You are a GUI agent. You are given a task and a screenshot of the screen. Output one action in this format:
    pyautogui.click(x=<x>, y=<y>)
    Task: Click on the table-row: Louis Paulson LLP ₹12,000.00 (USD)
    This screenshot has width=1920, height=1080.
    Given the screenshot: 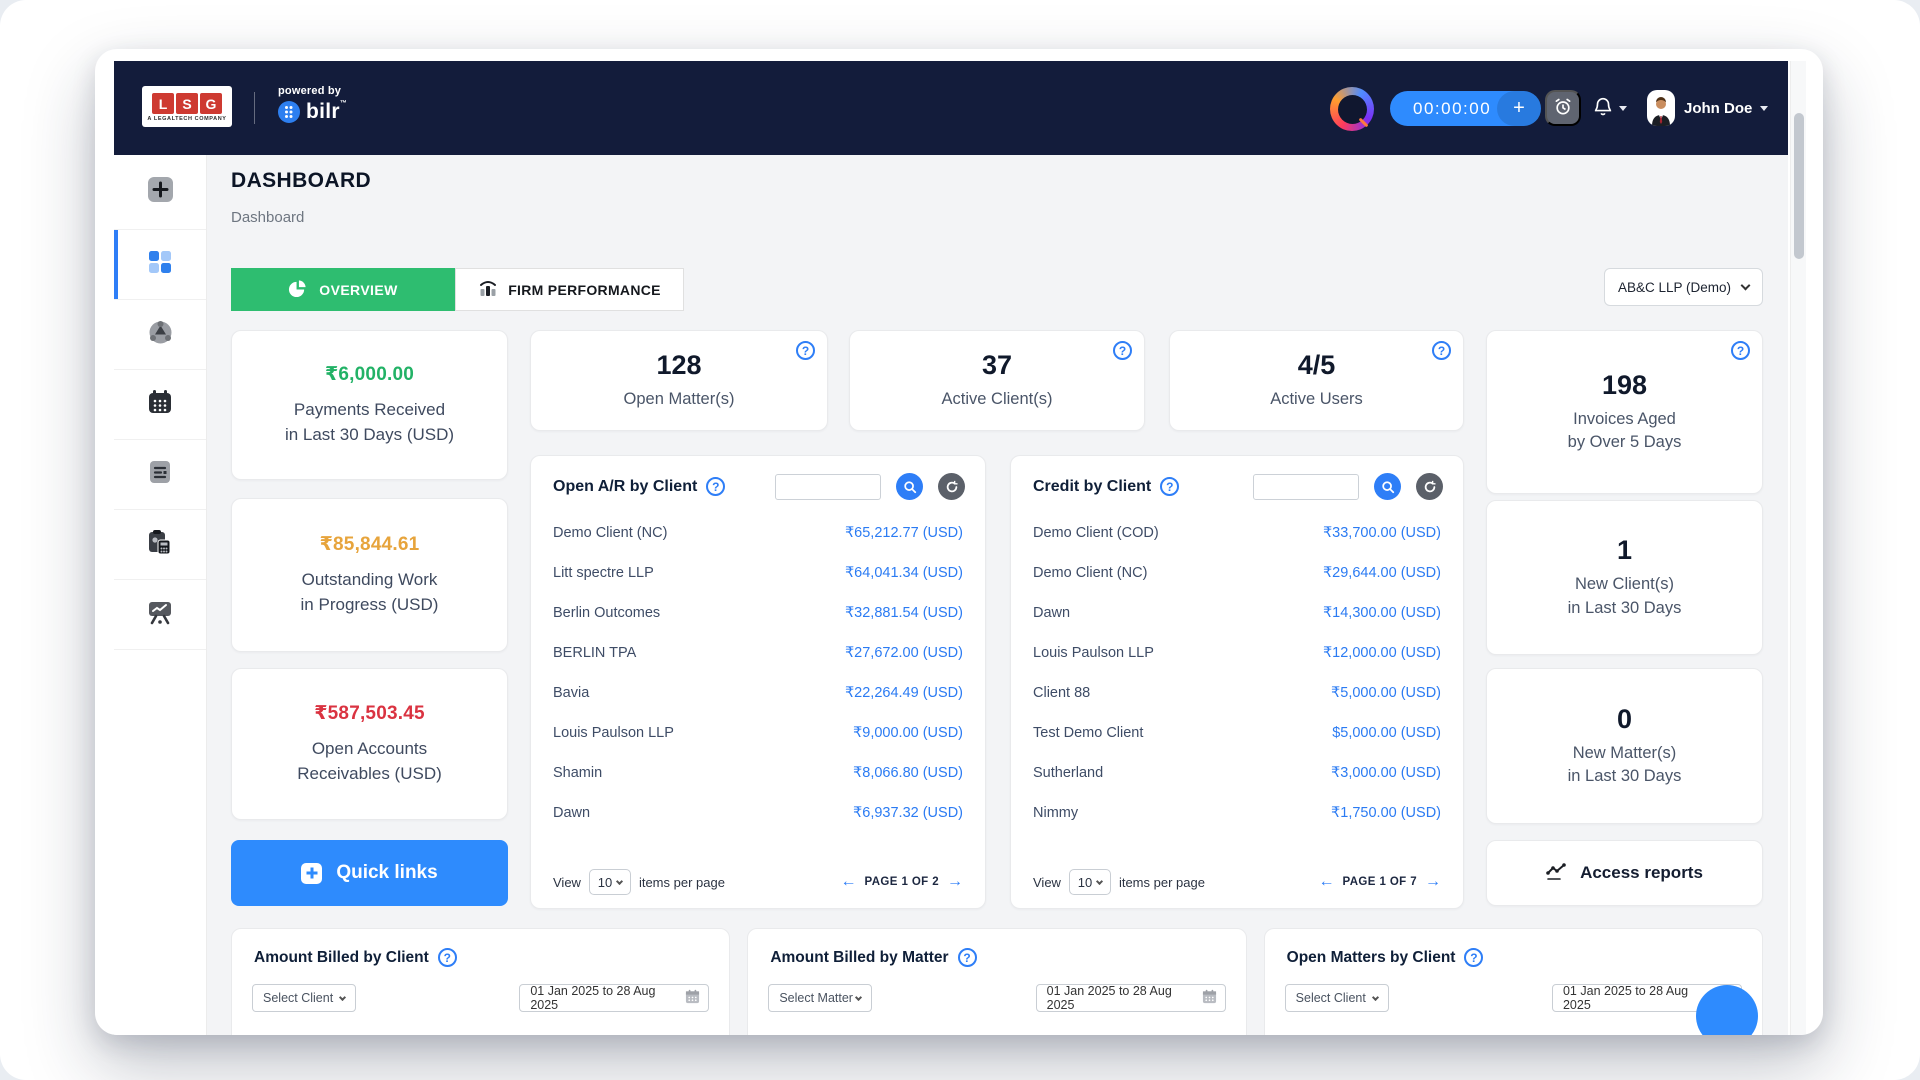 What is the action you would take?
    pyautogui.click(x=1237, y=653)
    